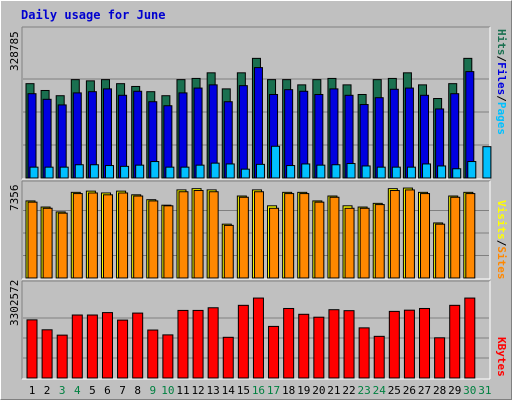  Describe the element at coordinates (182, 390) in the screenshot. I see `day-label: 11` at that location.